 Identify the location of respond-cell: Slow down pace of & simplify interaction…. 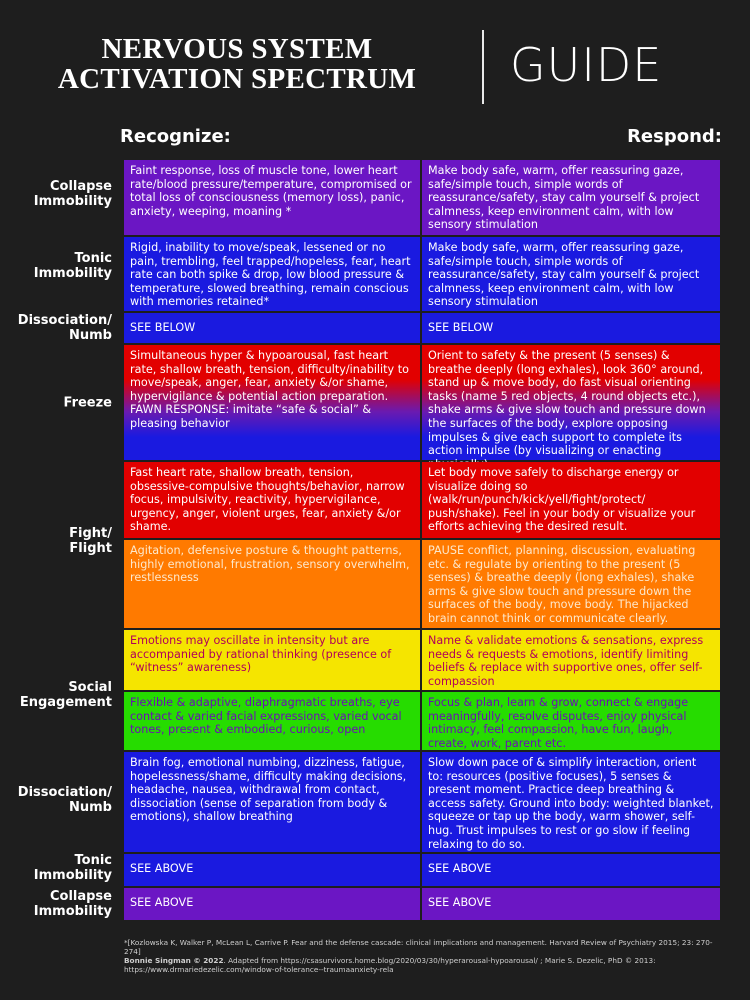
(571, 802).